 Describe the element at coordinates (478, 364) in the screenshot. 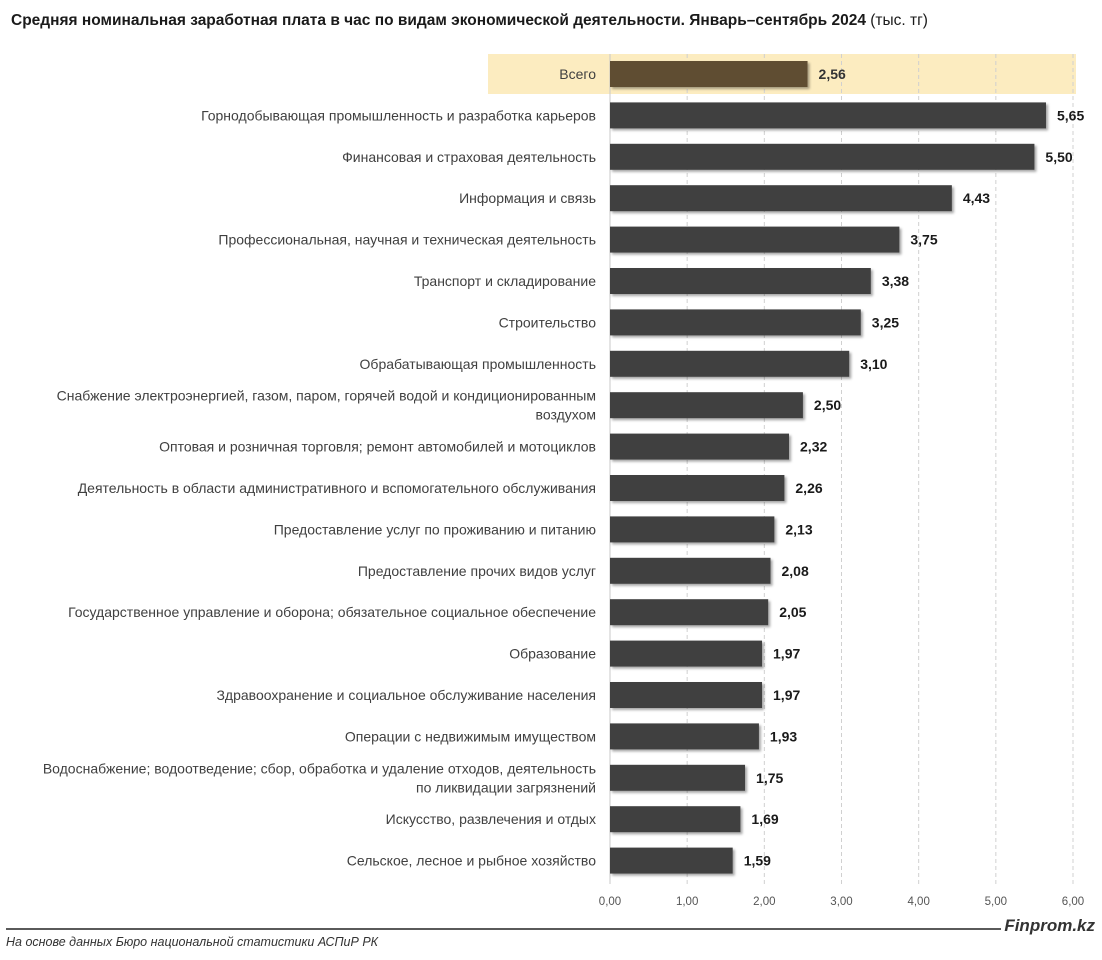

I see `category-label: Обрабатывающая промышленность` at that location.